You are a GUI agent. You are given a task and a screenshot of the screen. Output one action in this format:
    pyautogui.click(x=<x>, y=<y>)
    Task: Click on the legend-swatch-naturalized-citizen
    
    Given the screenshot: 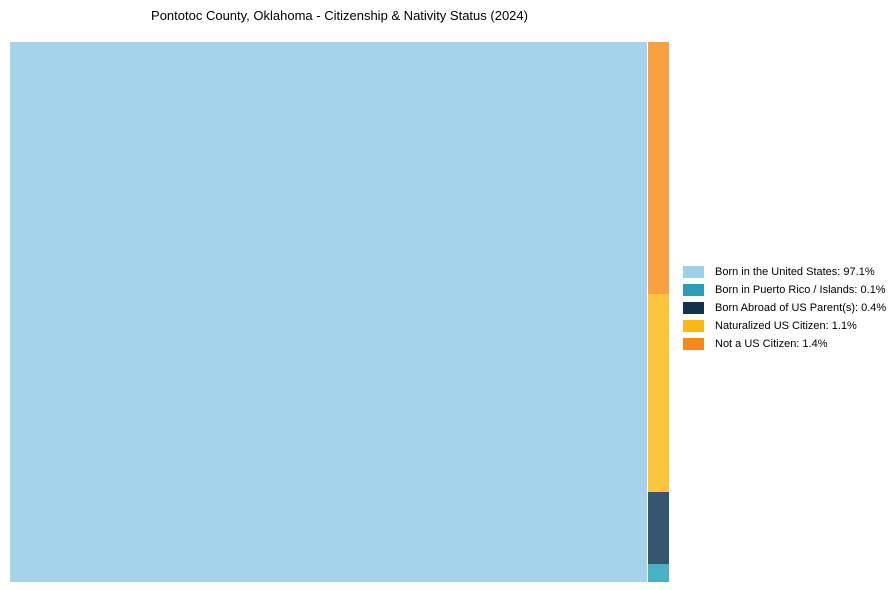 What is the action you would take?
    pyautogui.click(x=693, y=326)
    